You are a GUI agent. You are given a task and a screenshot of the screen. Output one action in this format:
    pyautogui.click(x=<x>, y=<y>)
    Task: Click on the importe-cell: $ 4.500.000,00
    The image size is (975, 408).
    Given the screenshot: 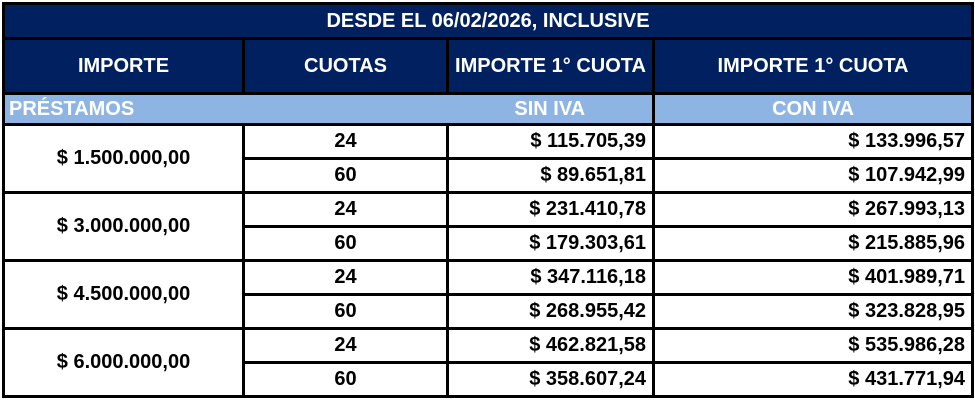 What is the action you would take?
    pyautogui.click(x=123, y=294)
    